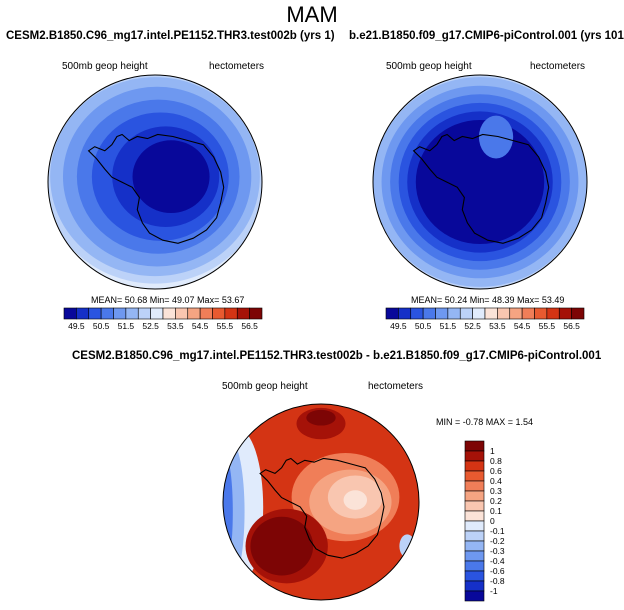 This screenshot has height=610, width=624. I want to click on panel2-colorbar-tick-label: 49.5, so click(398, 326).